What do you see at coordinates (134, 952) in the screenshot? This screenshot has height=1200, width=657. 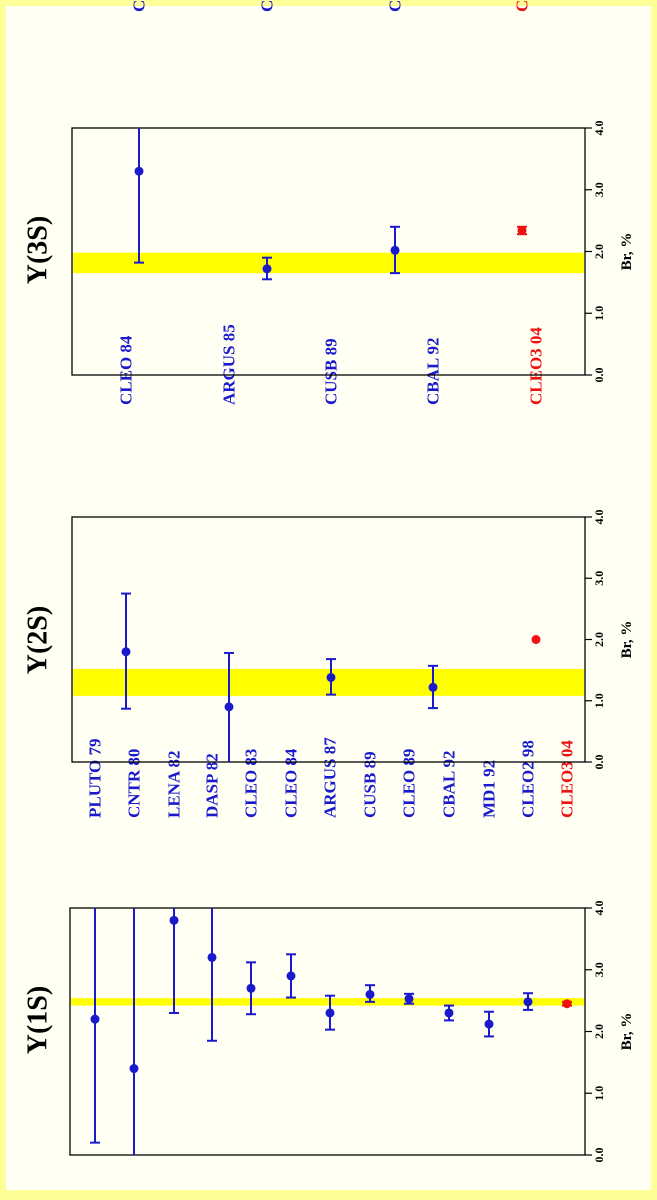 I see `measurement-cntr-80: CNTR 80` at bounding box center [134, 952].